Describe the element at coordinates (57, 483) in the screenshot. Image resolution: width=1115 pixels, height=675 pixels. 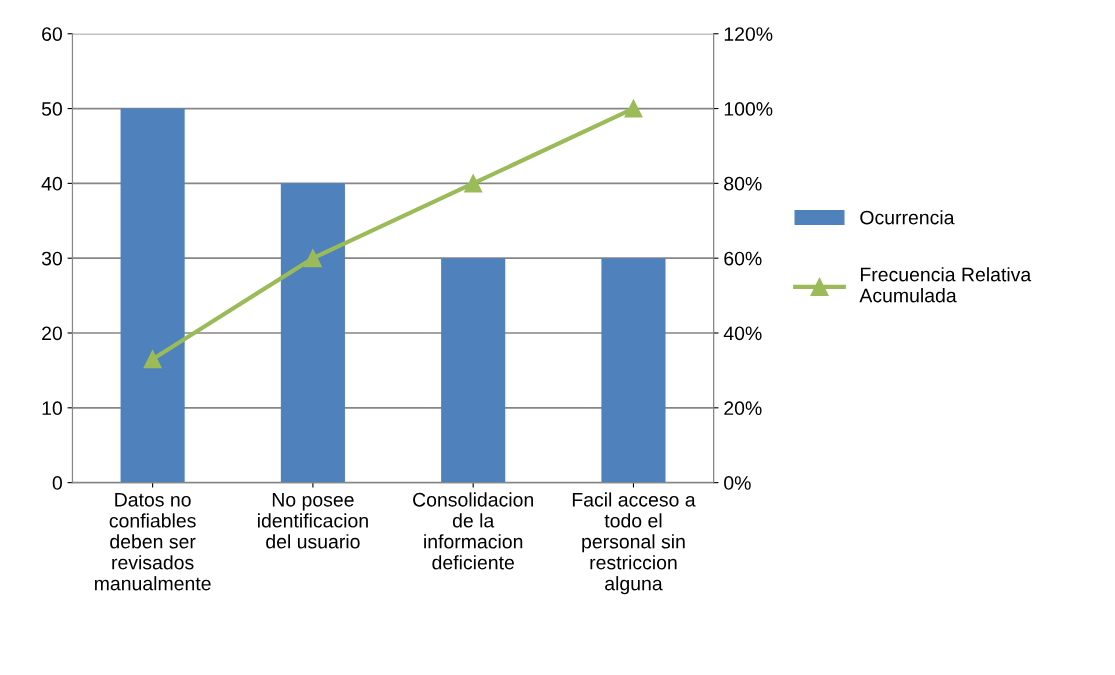
I see `y-tick-label: 0` at that location.